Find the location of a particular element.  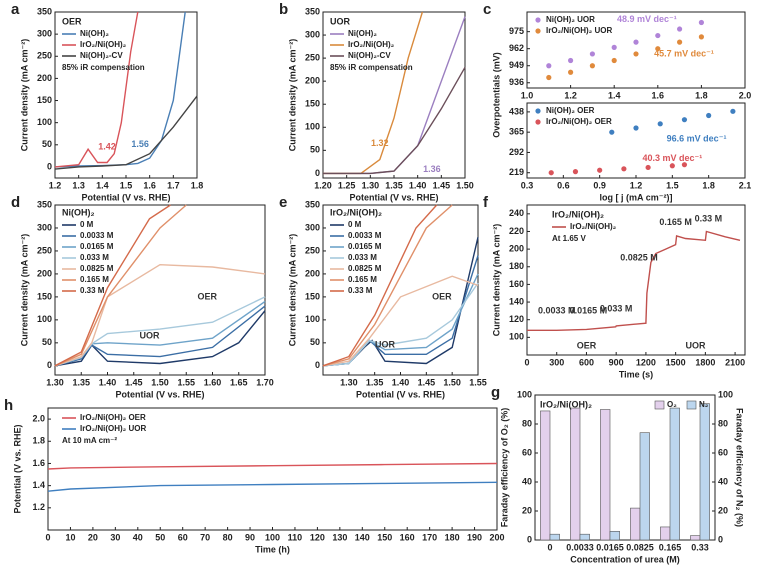

x-tick-label: 1.4 is located at coordinates (614, 95).